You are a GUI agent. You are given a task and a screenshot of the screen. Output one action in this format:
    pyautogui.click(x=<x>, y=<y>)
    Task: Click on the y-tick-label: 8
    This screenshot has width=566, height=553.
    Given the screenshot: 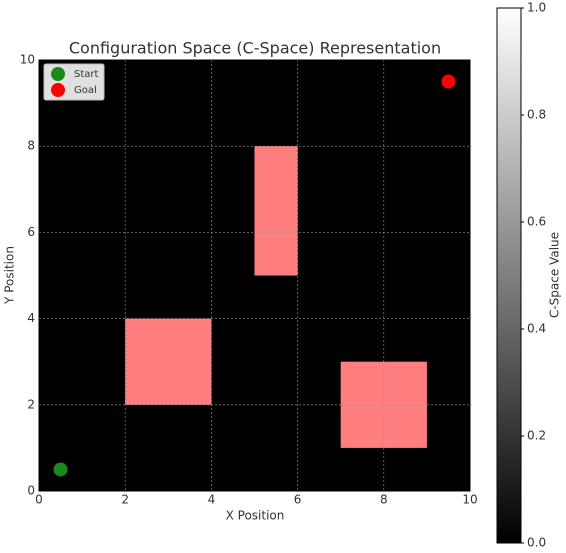 What is the action you would take?
    pyautogui.click(x=31, y=146)
    